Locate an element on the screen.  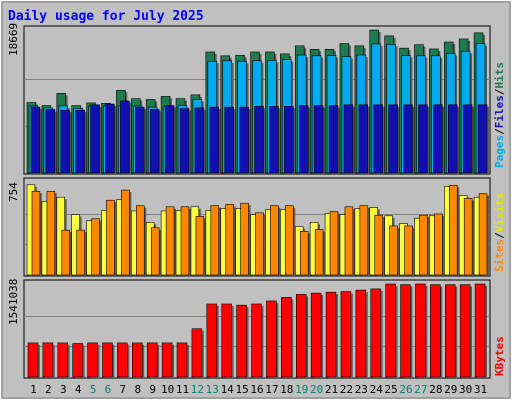
day-label-14: 14 is located at coordinates (228, 389).